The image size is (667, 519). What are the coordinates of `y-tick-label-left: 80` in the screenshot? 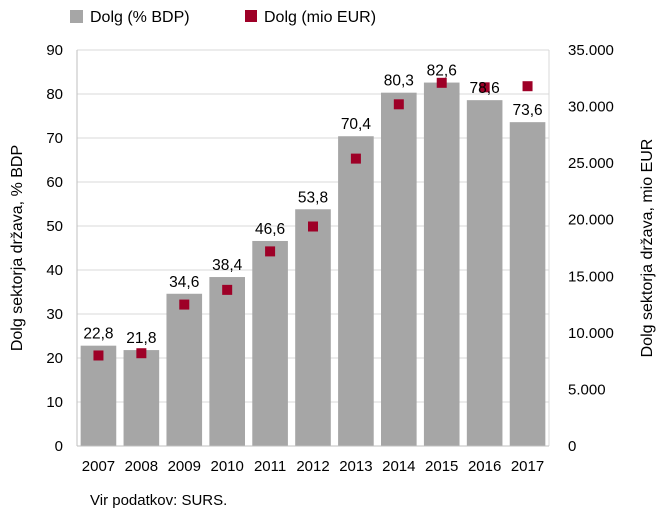 It's located at (54, 94).